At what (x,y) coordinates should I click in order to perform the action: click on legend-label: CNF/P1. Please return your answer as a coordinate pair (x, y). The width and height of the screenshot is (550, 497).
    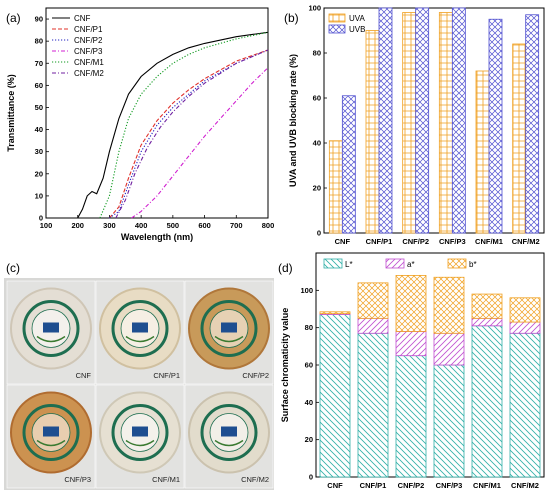
    Looking at the image, I should click on (88, 29).